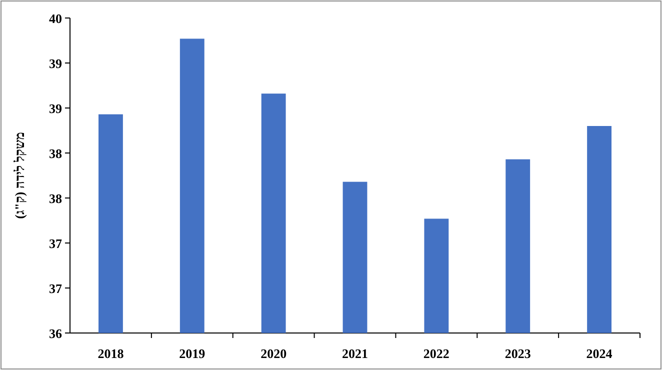 The width and height of the screenshot is (663, 371). What do you see at coordinates (55, 333) in the screenshot?
I see `y-tick-label: 36` at bounding box center [55, 333].